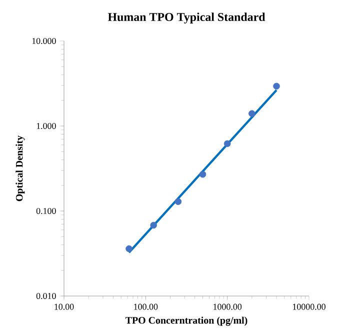 This screenshot has height=336, width=343. Describe the element at coordinates (309, 307) in the screenshot. I see `x-tick-label: 10000.00` at that location.